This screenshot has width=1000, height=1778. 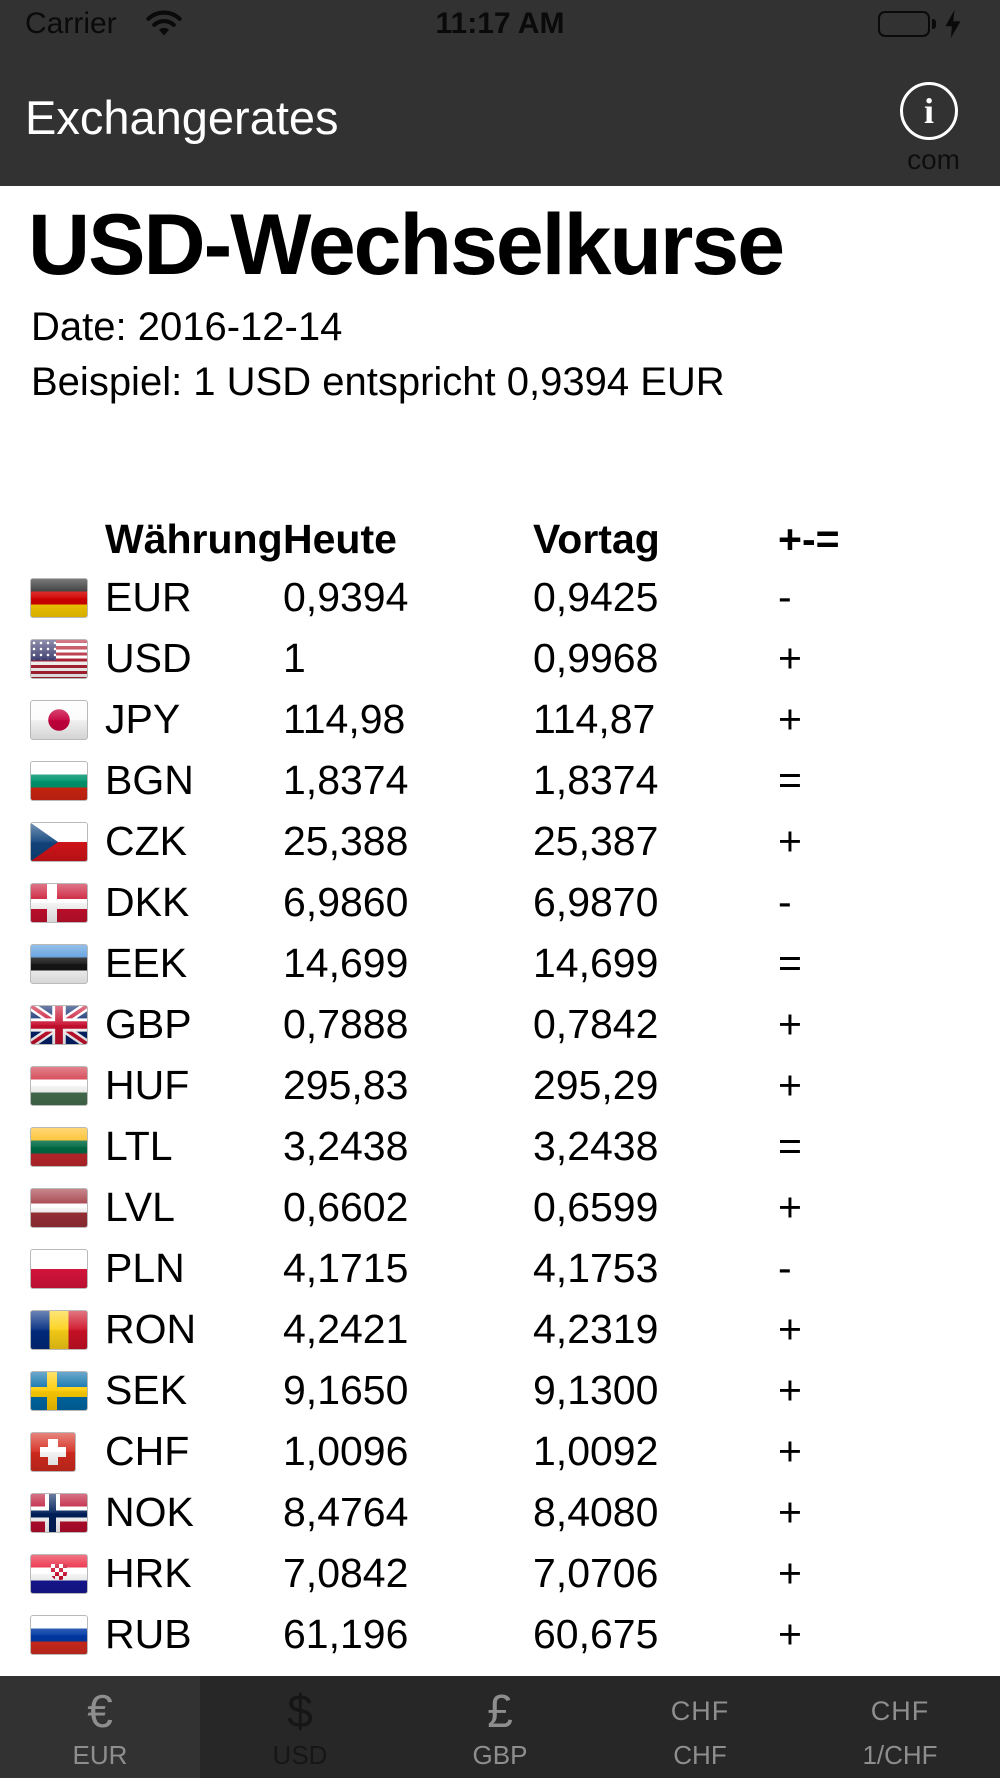 I want to click on rate-today: 6,9860, so click(x=346, y=902).